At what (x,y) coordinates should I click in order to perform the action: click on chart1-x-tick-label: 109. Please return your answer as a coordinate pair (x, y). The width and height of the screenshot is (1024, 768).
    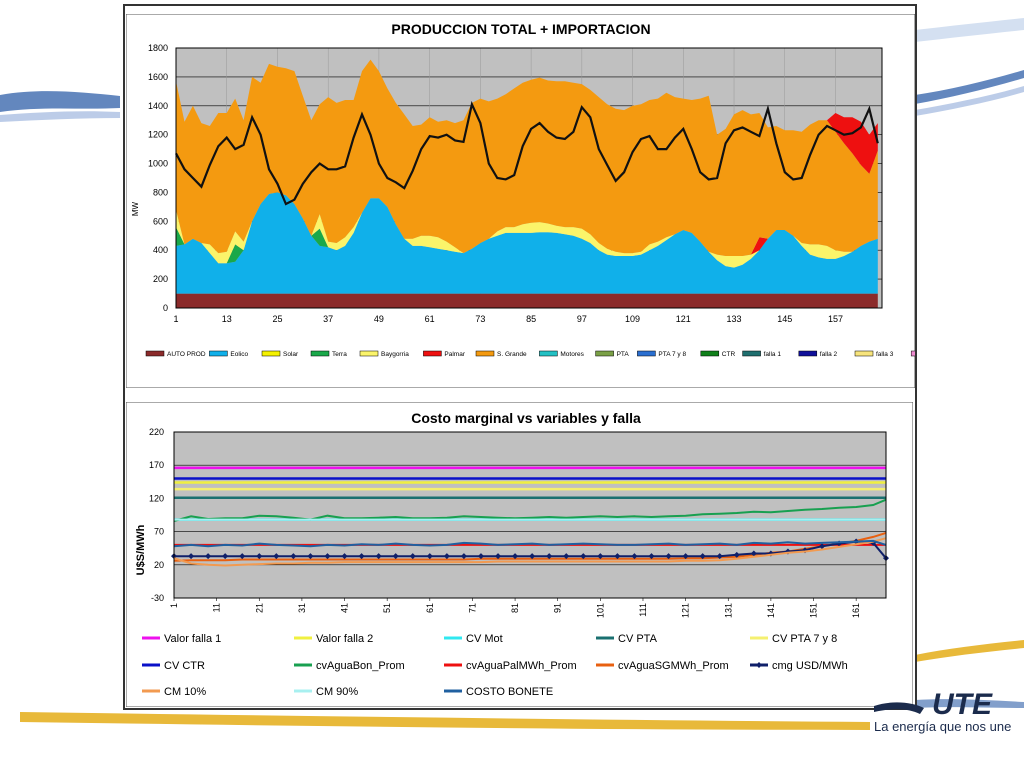
    Looking at the image, I should click on (632, 319).